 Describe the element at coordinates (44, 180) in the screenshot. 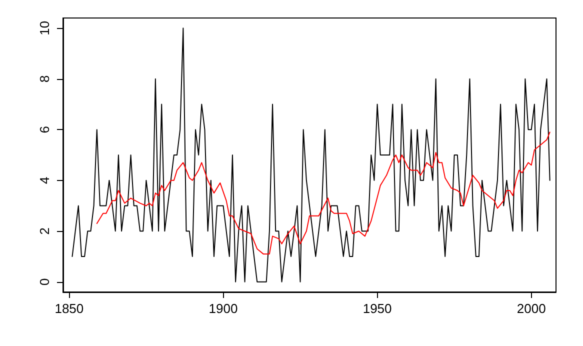

I see `y-tick-label: 4` at that location.